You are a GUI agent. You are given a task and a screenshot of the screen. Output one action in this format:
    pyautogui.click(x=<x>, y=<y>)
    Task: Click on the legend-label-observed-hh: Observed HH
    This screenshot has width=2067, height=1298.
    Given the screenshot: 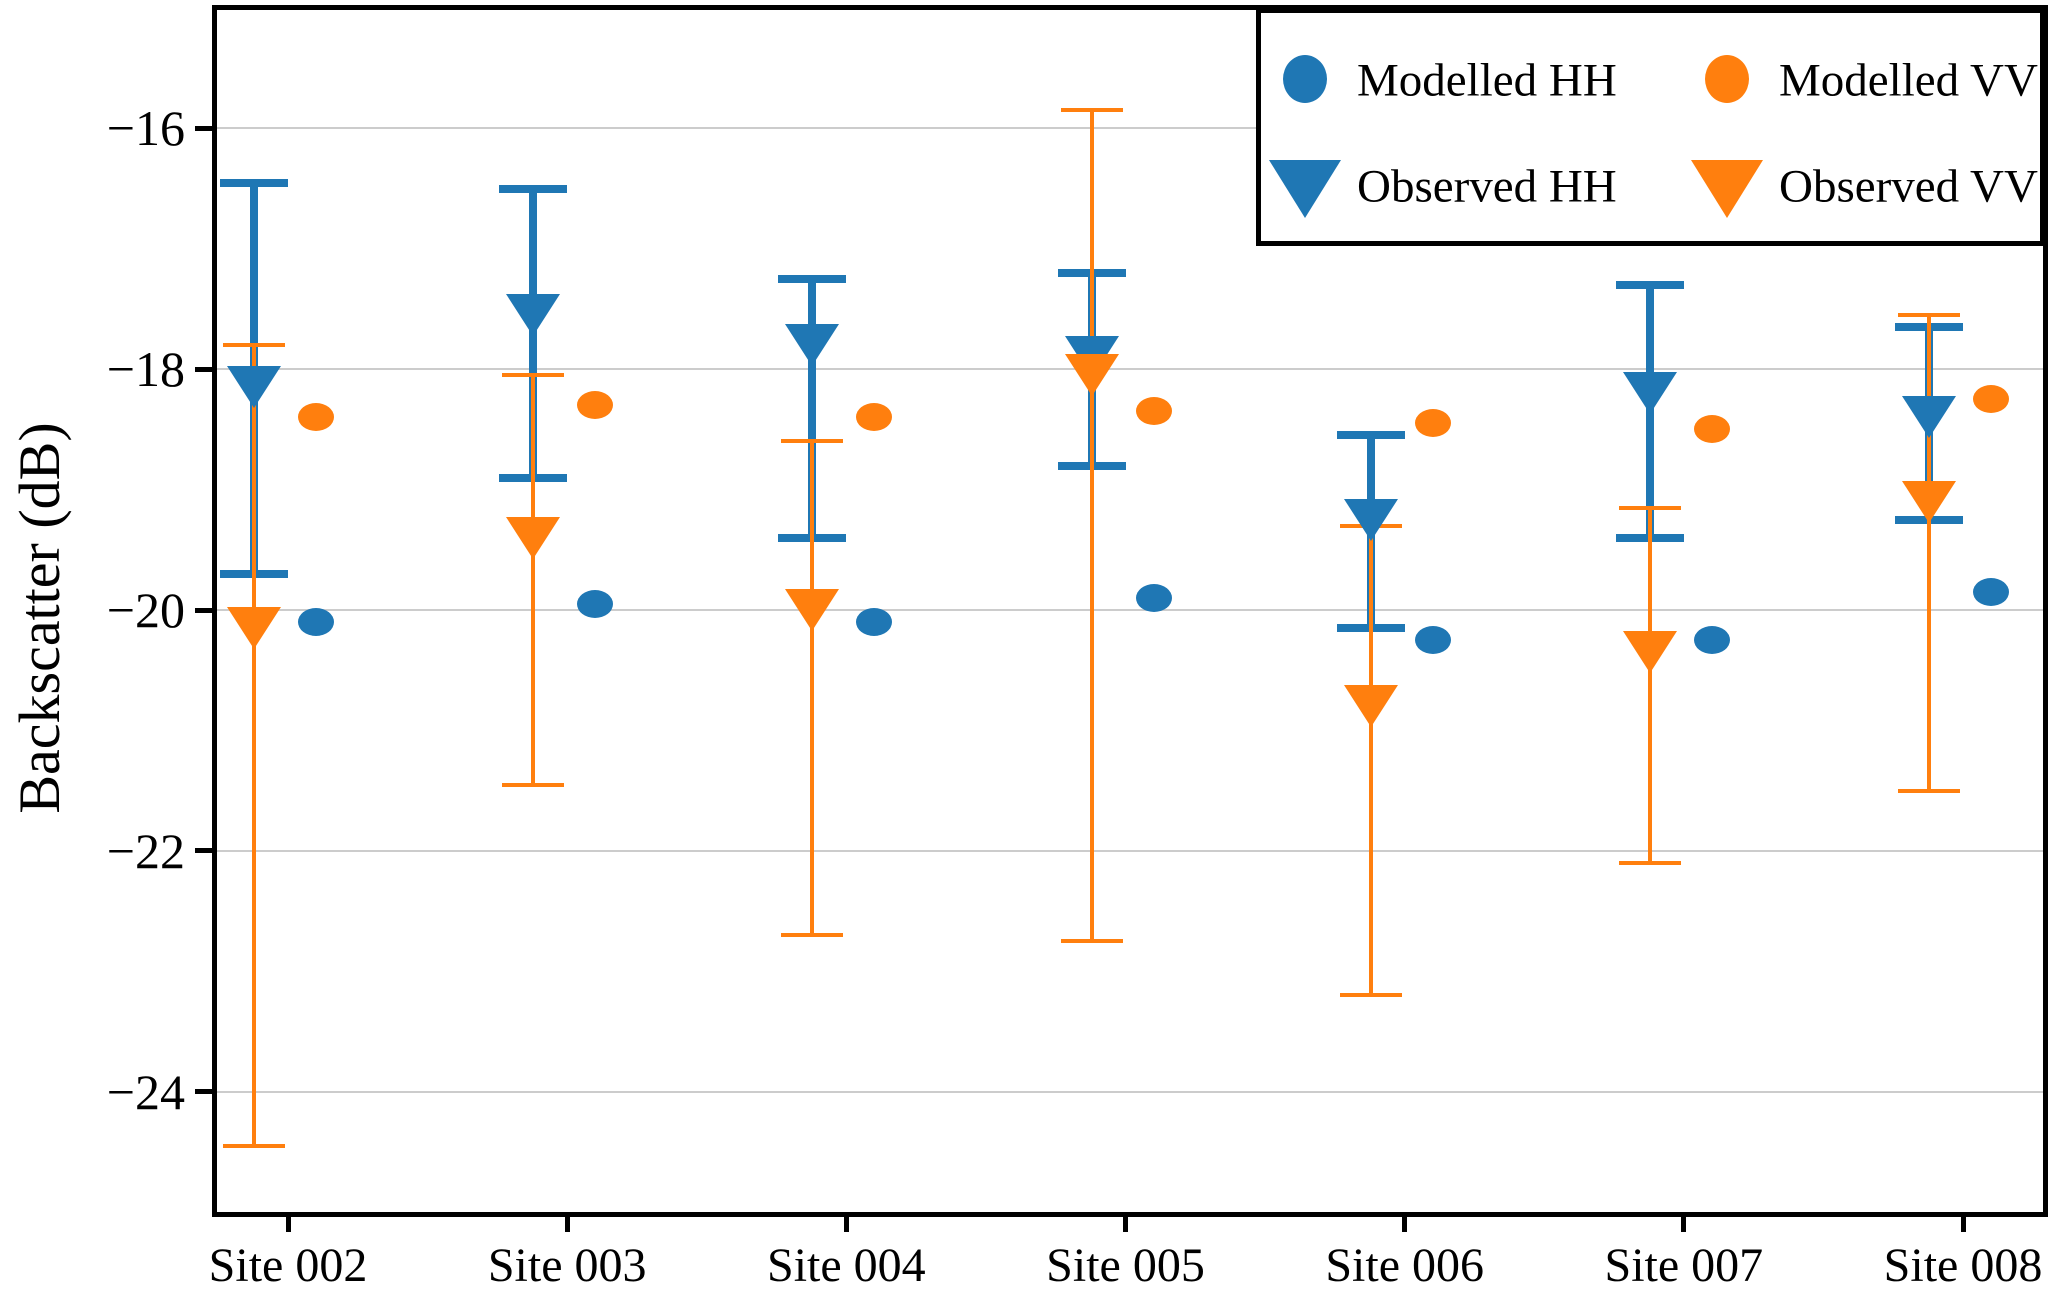 What is the action you would take?
    pyautogui.click(x=1487, y=186)
    